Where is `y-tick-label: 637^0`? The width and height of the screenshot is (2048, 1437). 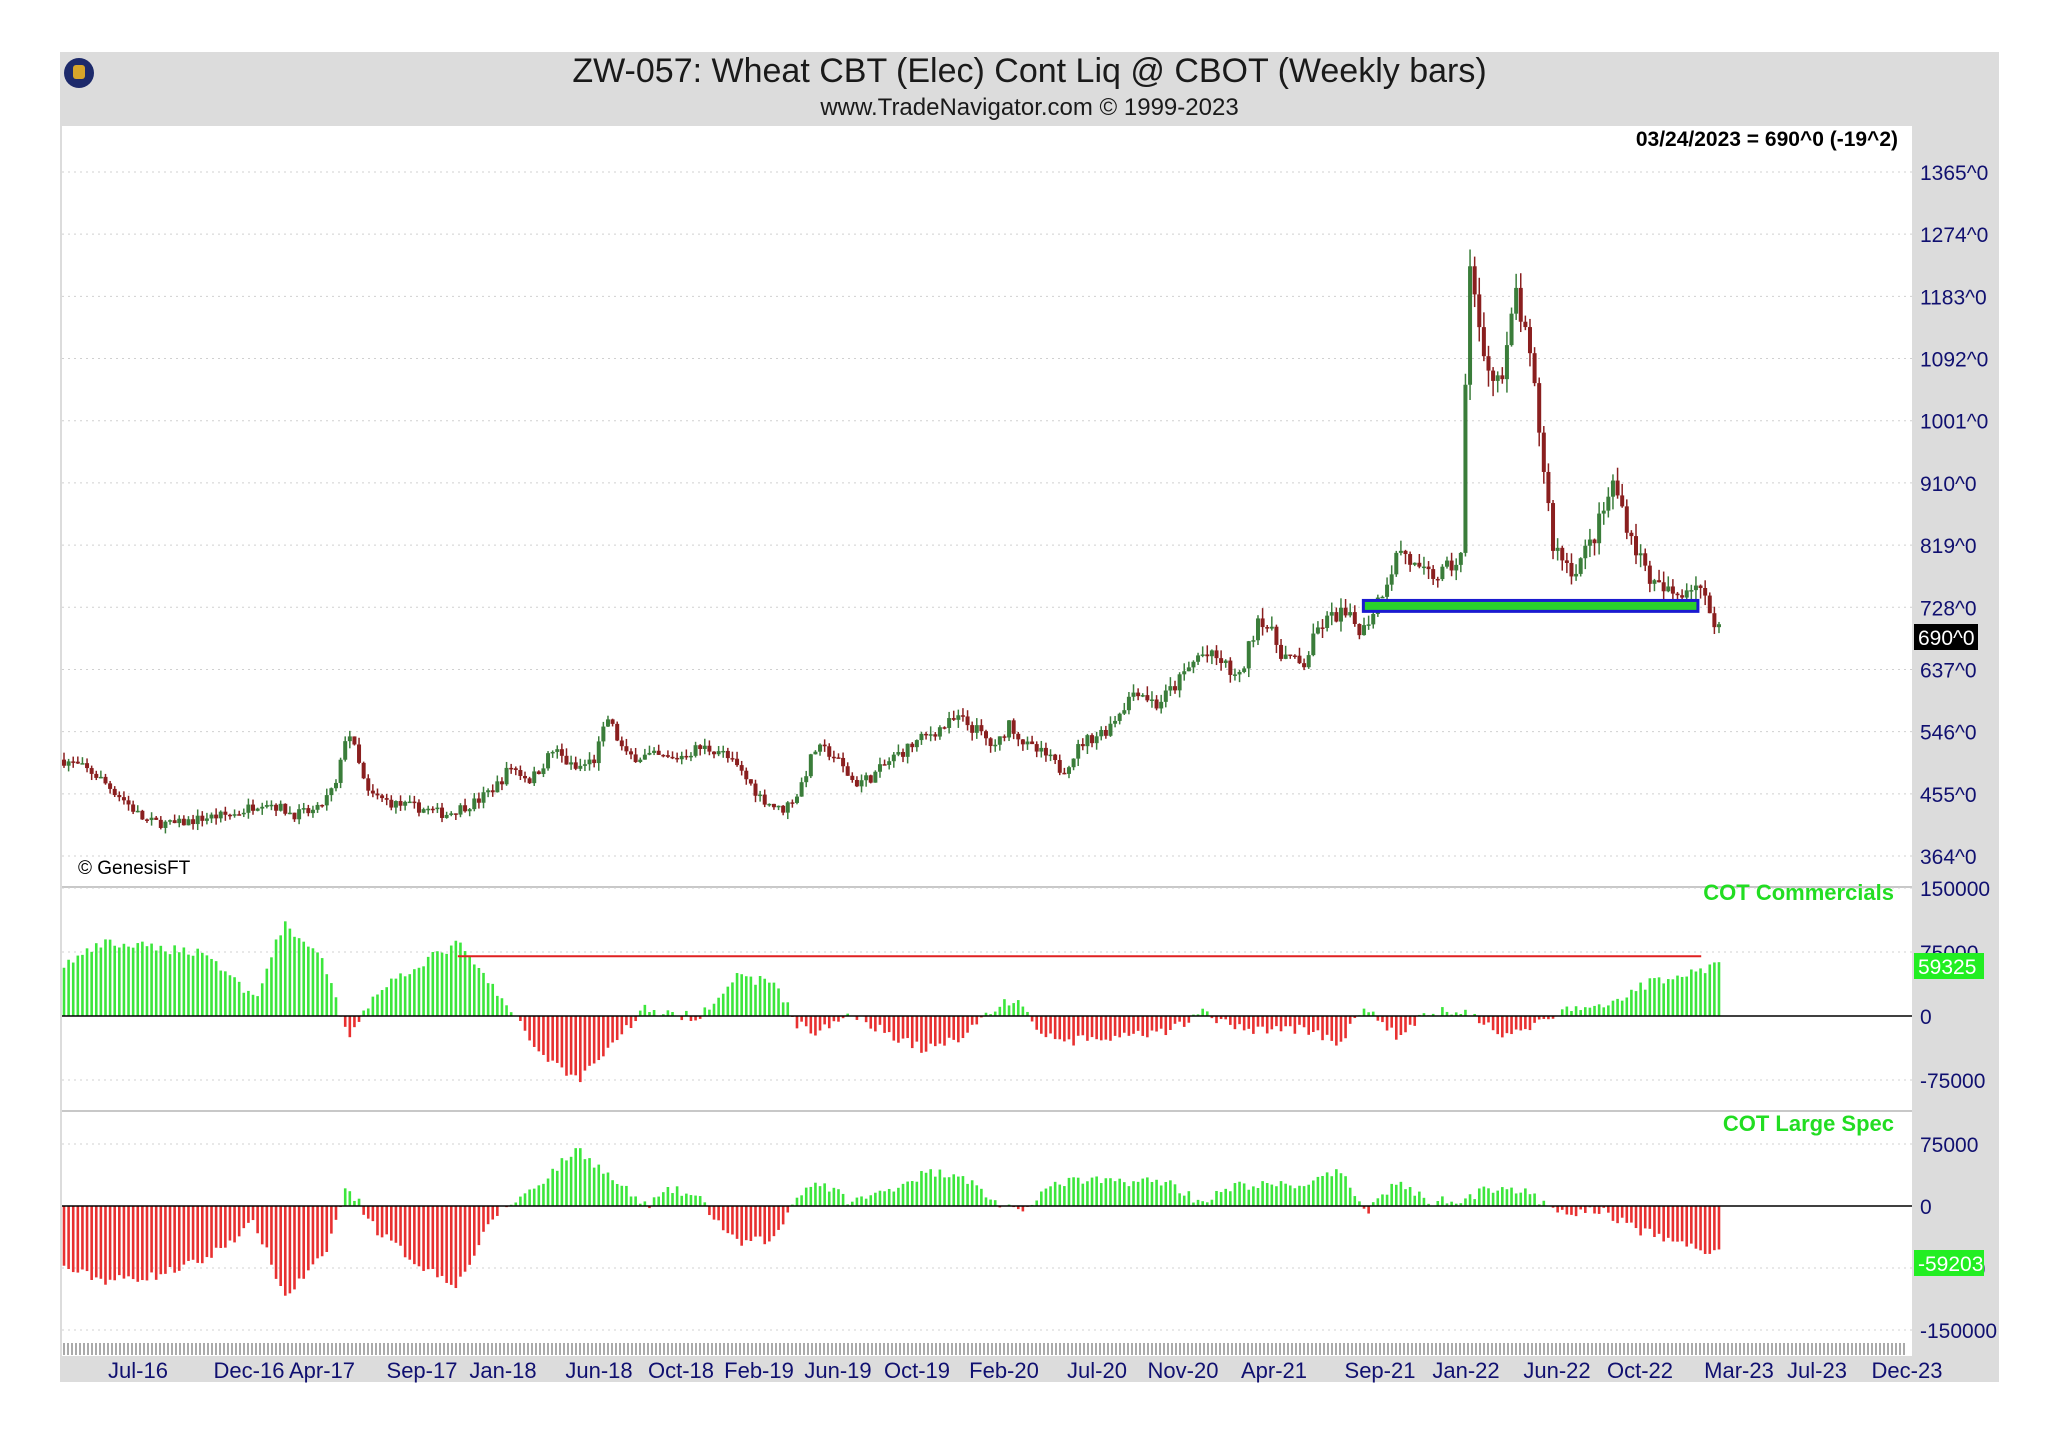
y-tick-label: 637^0 is located at coordinates (1948, 670).